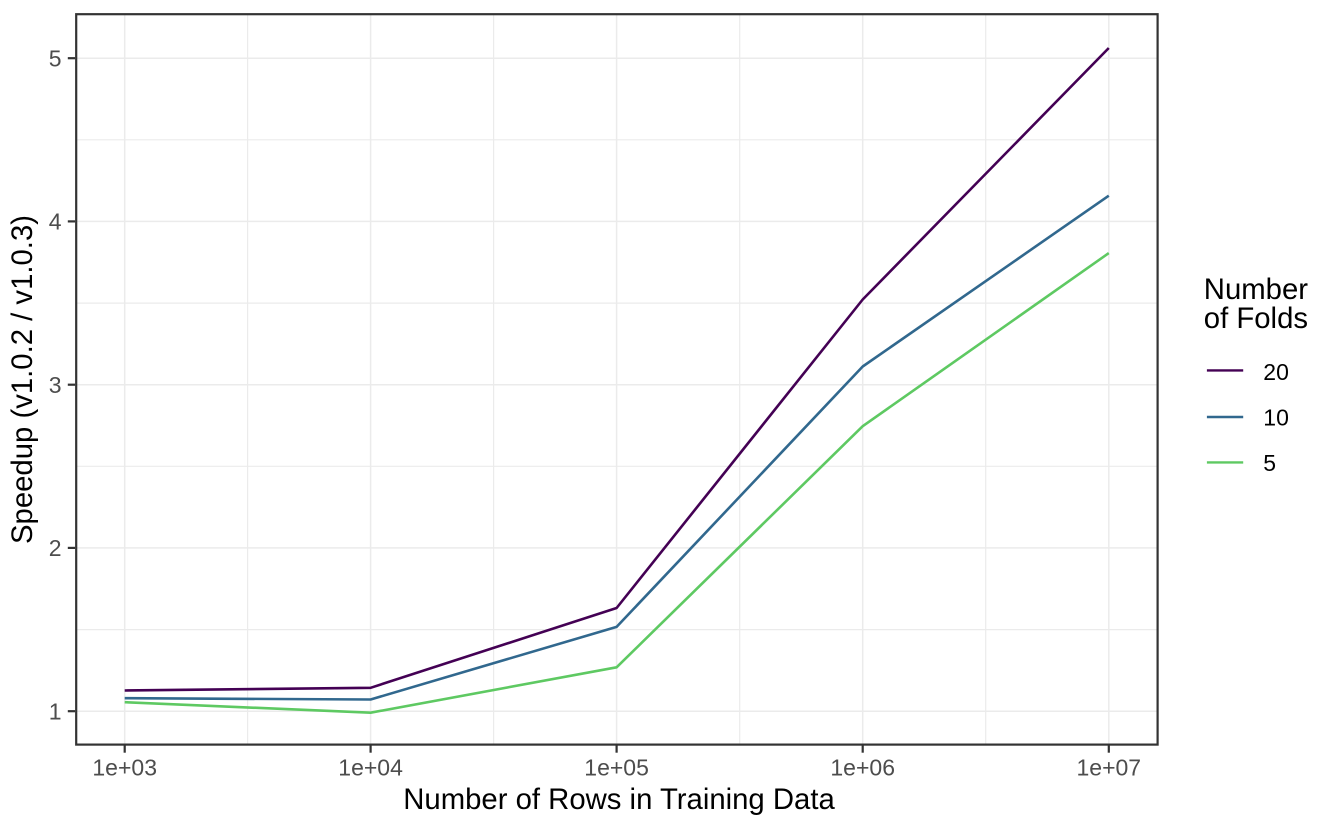 The height and width of the screenshot is (830, 1344). I want to click on svg-text: 1e+06, so click(862, 767).